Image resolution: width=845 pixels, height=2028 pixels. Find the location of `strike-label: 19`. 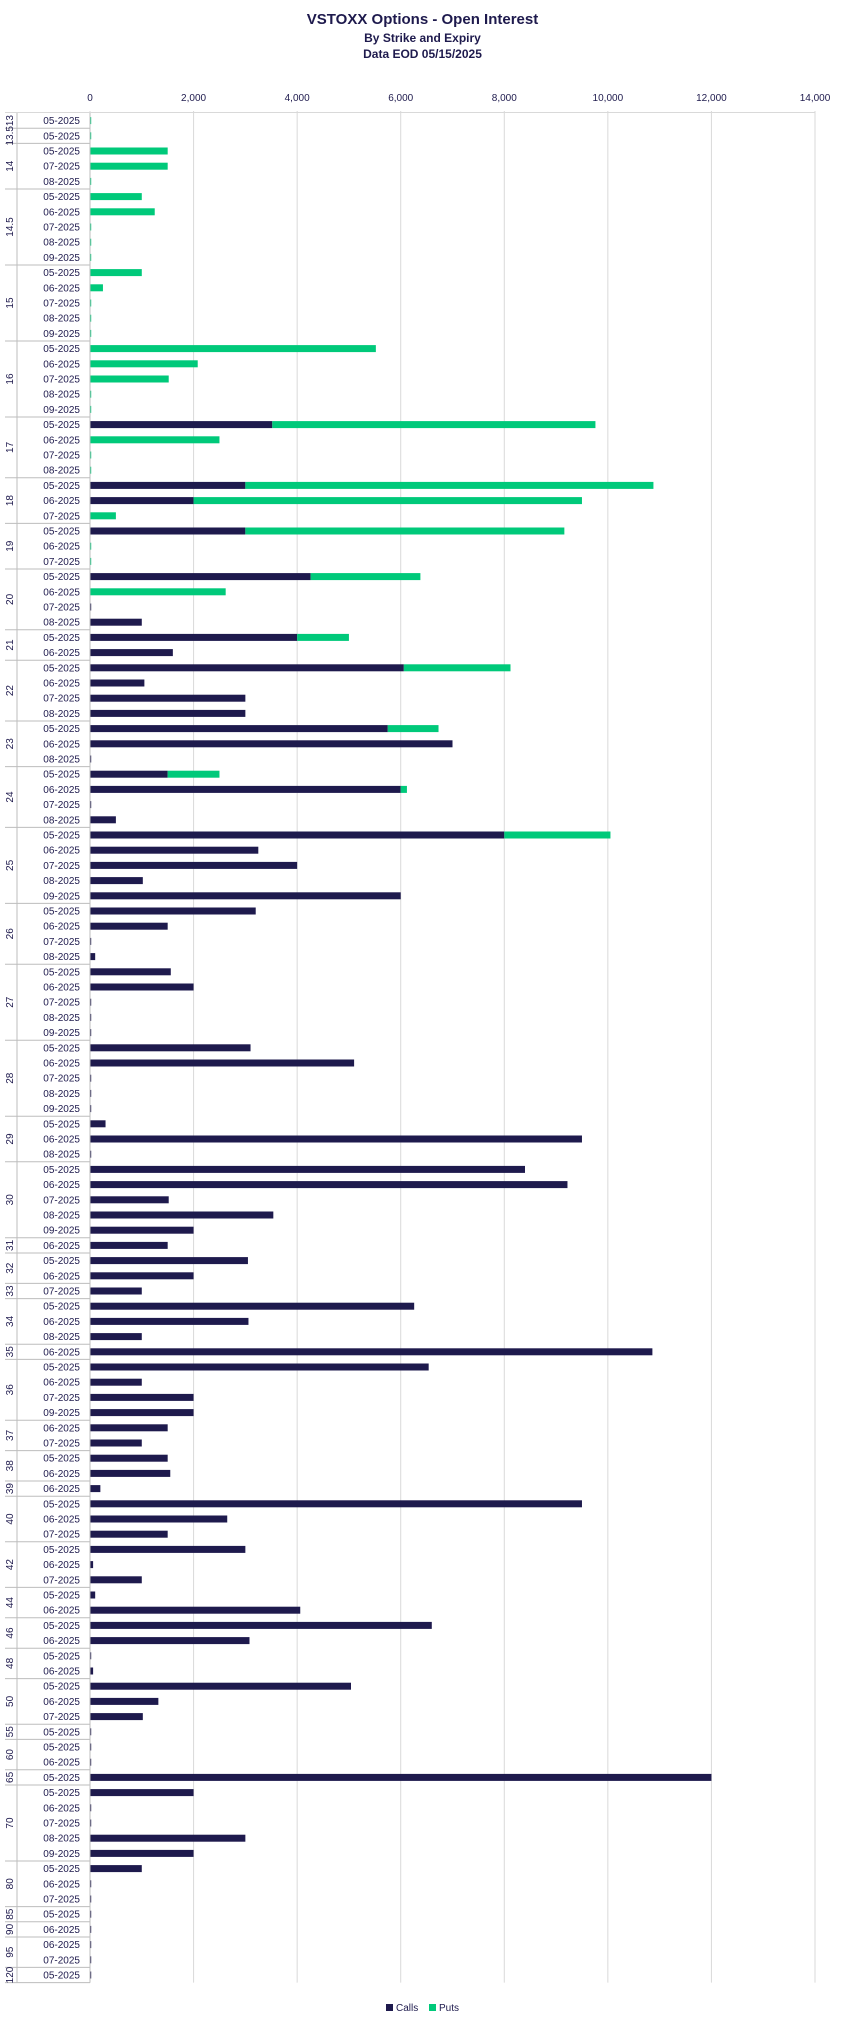

strike-label: 19 is located at coordinates (10, 546).